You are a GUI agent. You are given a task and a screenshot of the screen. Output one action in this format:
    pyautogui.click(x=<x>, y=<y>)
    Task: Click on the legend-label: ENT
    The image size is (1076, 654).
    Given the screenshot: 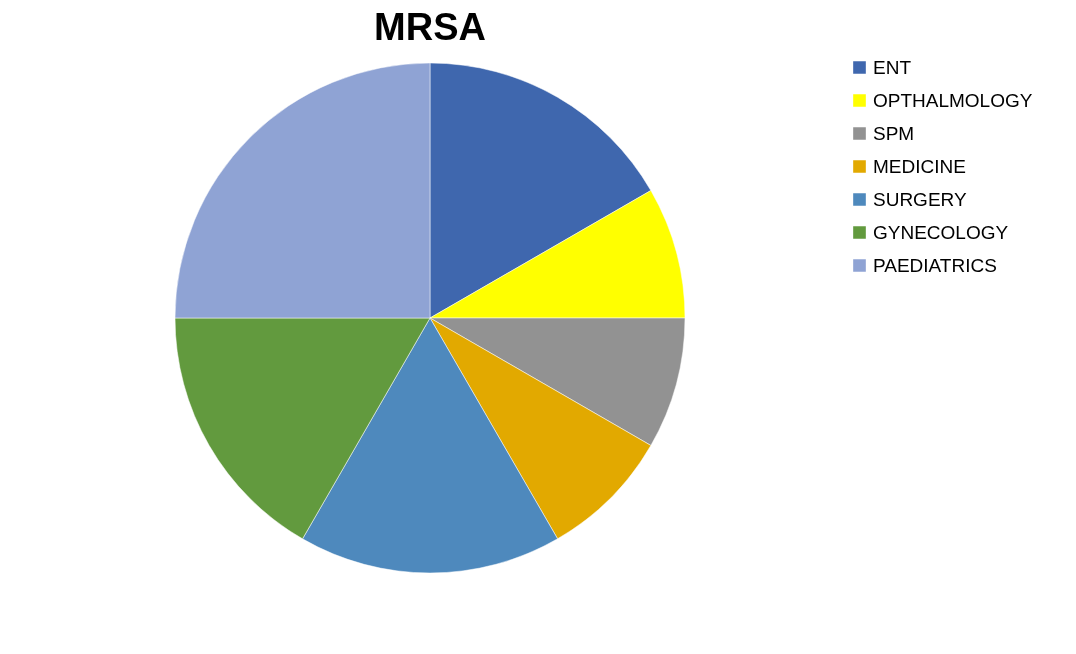 What is the action you would take?
    pyautogui.click(x=892, y=67)
    